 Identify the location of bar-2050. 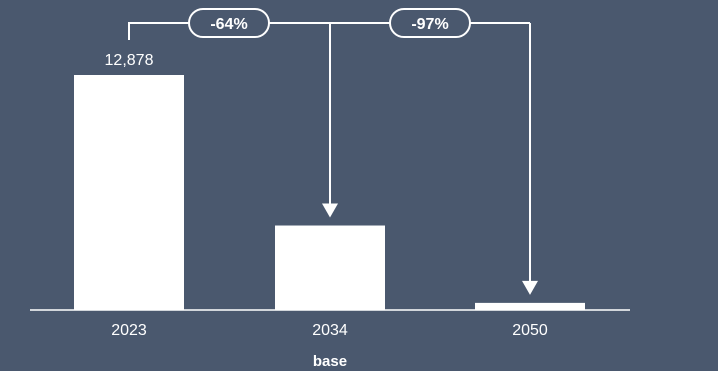
(530, 306).